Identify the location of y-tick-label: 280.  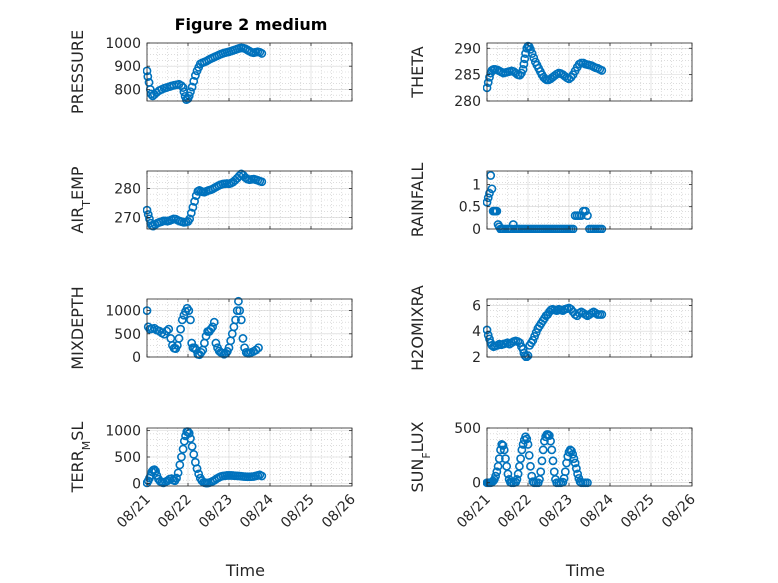
(127, 189).